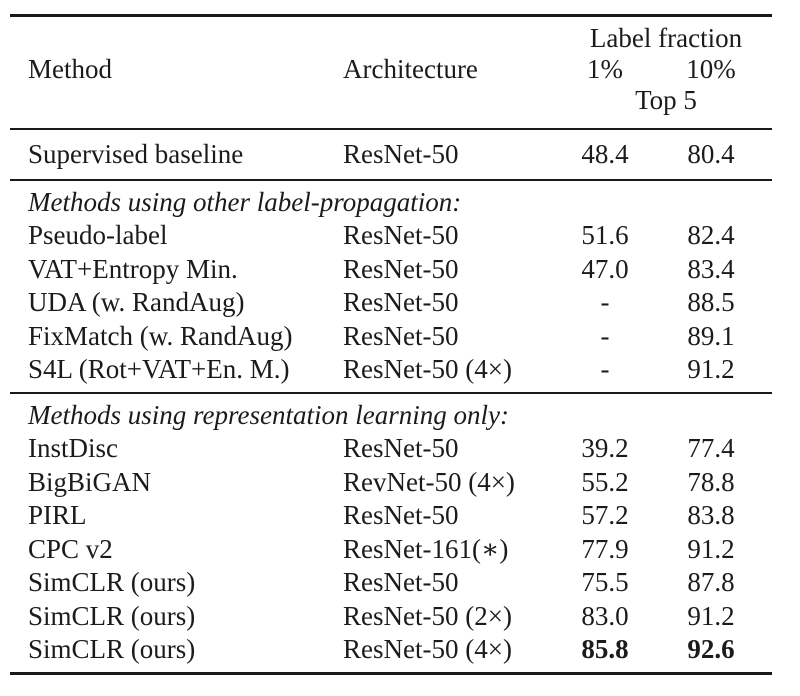  I want to click on table-row: FixMatch (w. RandAug) ResNet-50 - 89.1, so click(391, 337).